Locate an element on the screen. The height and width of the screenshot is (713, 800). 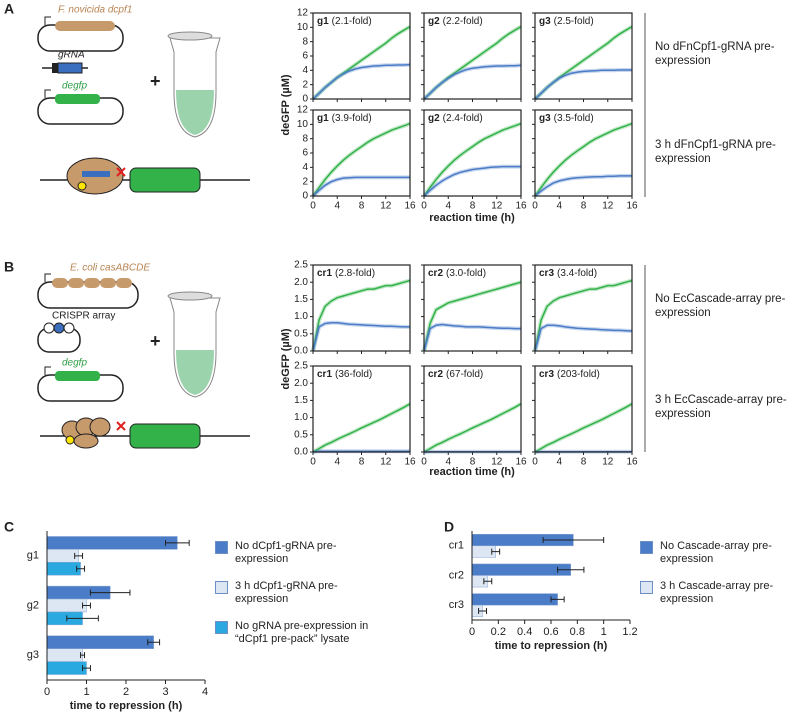
panel-label: D is located at coordinates (449, 527).